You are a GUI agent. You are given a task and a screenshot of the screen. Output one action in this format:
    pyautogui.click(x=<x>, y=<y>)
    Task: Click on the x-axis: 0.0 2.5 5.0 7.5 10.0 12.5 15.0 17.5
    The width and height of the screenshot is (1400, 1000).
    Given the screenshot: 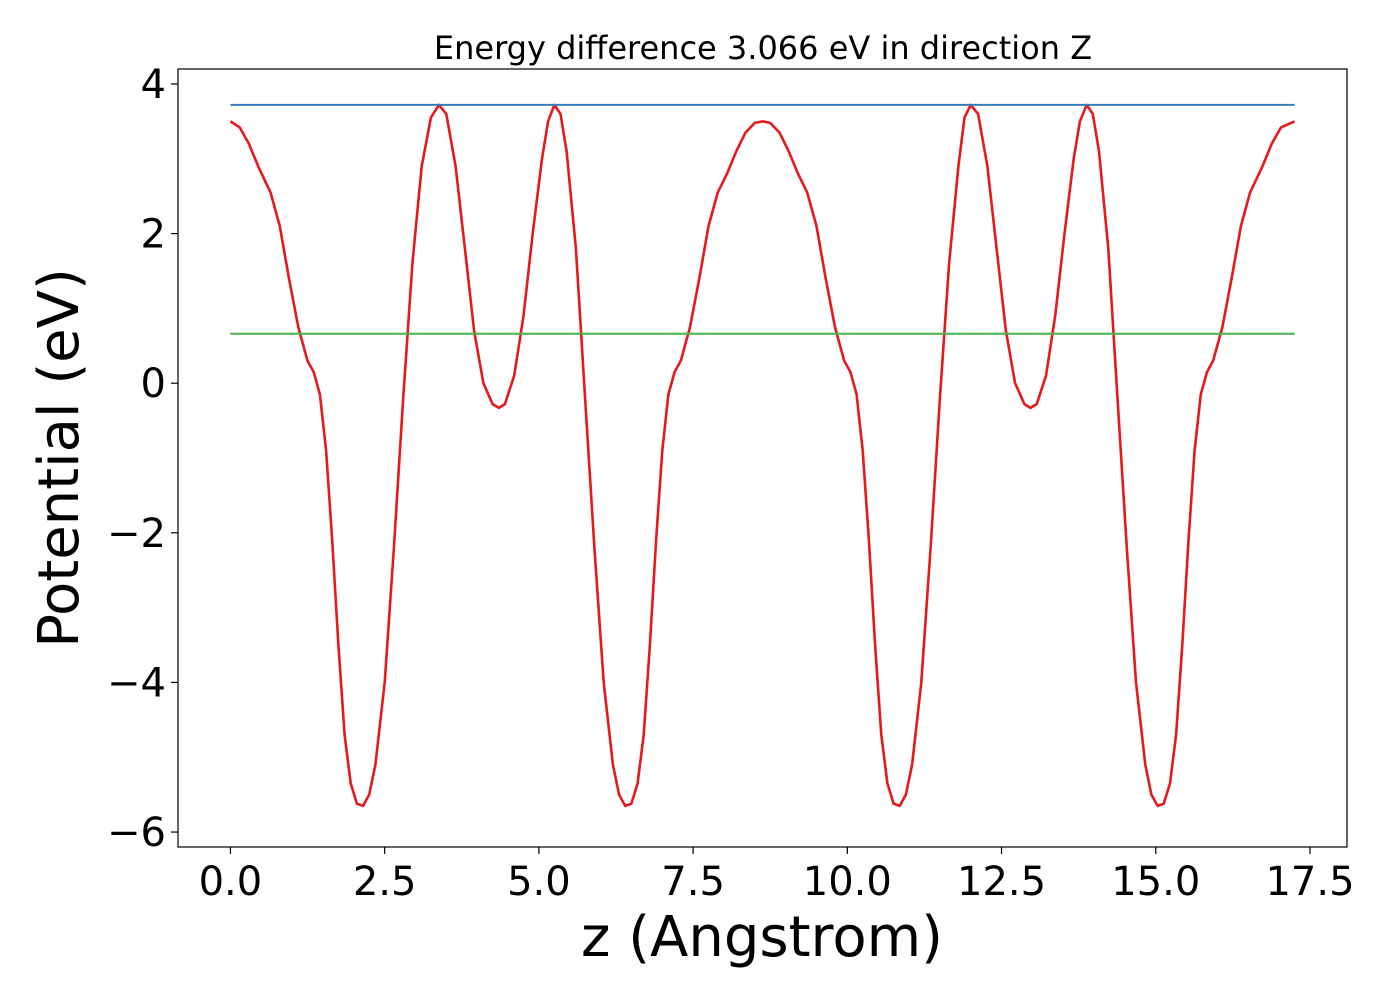 What is the action you would take?
    pyautogui.click(x=777, y=876)
    